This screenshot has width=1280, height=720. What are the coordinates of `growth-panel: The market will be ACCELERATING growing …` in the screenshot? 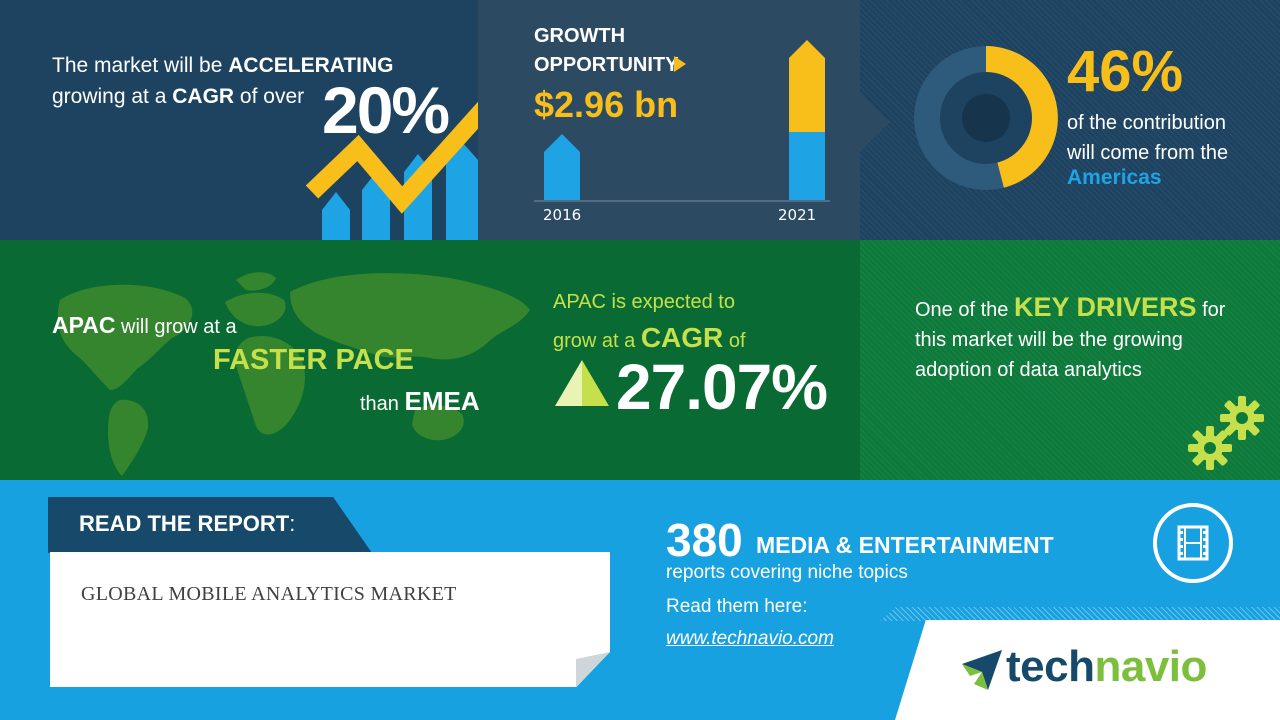 It's located at (239, 120).